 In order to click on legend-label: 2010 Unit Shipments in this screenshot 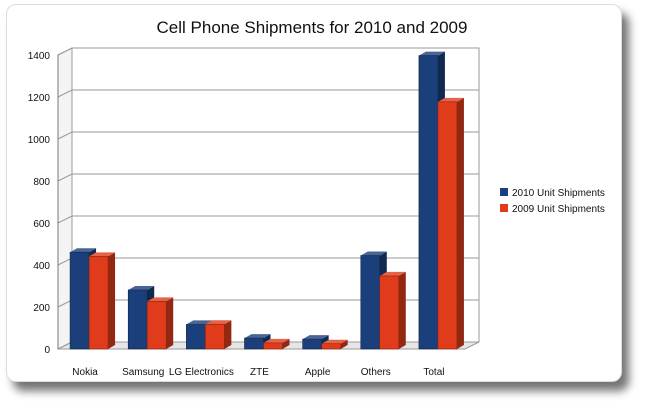, I will do `click(558, 193)`.